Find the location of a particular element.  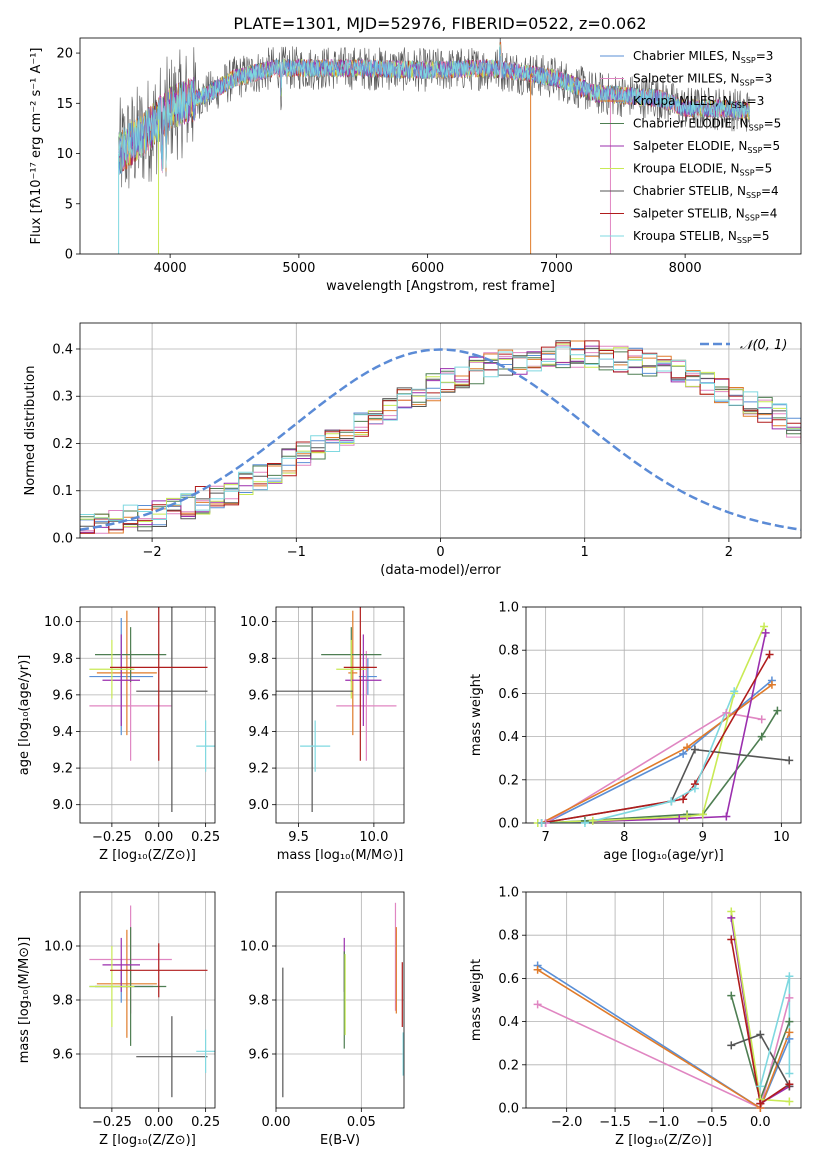

x-tick-label: 5000 is located at coordinates (298, 268).